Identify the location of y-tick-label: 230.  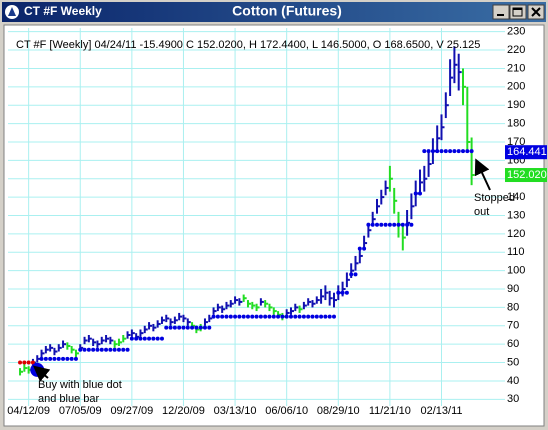
(516, 32).